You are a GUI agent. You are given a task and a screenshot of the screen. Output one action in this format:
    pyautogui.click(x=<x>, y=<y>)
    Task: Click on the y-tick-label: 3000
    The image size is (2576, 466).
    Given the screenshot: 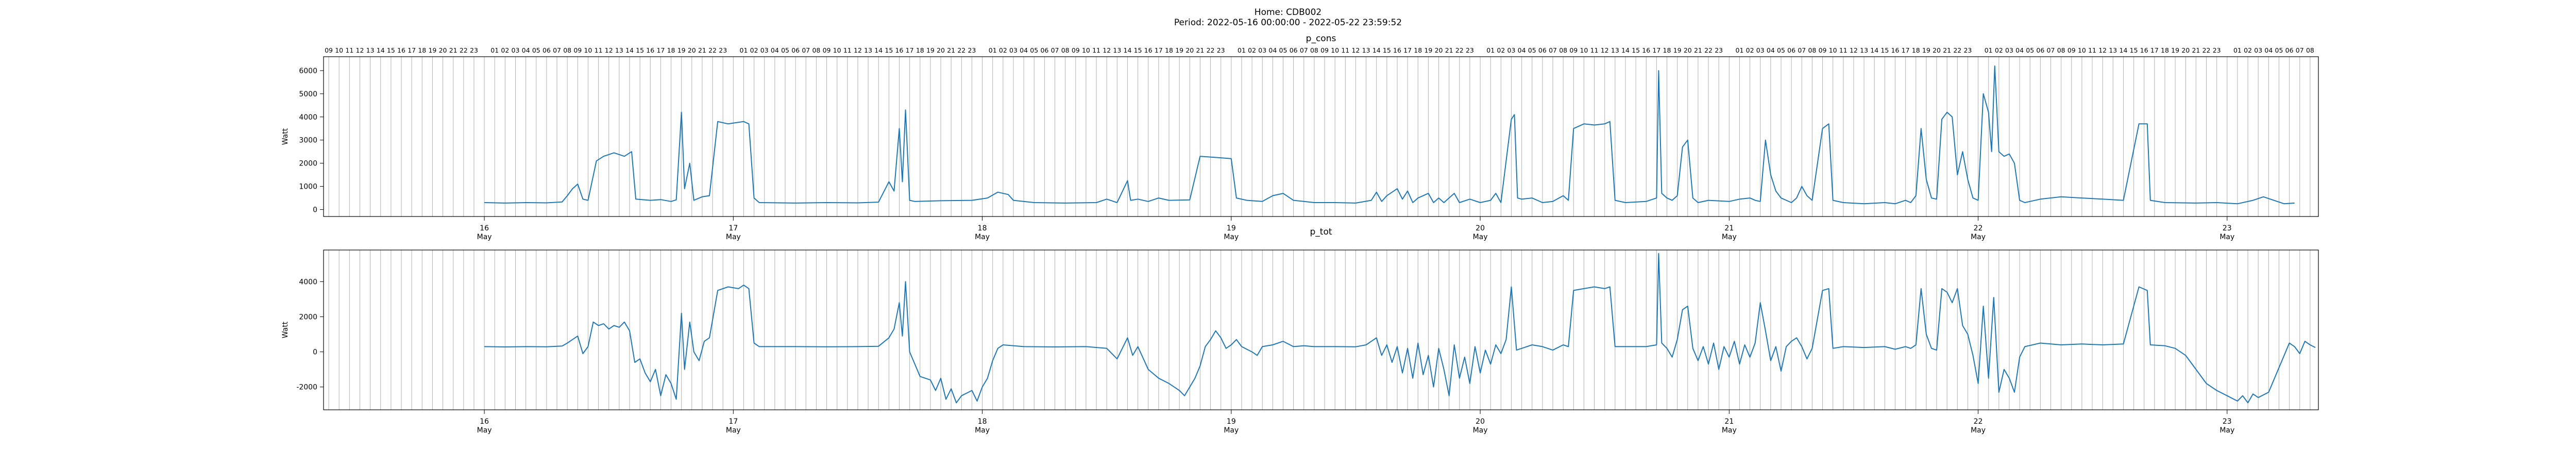 What is the action you would take?
    pyautogui.click(x=308, y=141)
    